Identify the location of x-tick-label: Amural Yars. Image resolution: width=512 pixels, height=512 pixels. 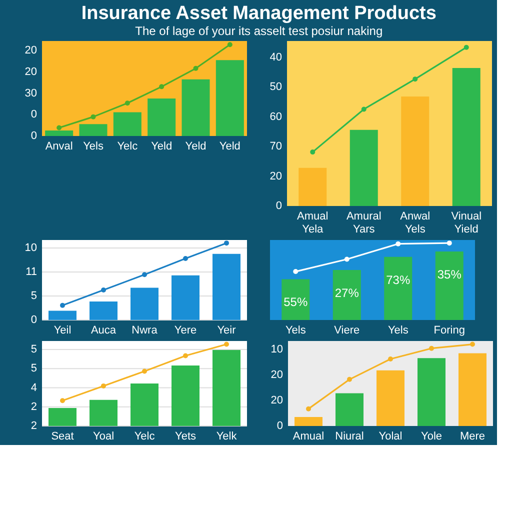
(364, 223).